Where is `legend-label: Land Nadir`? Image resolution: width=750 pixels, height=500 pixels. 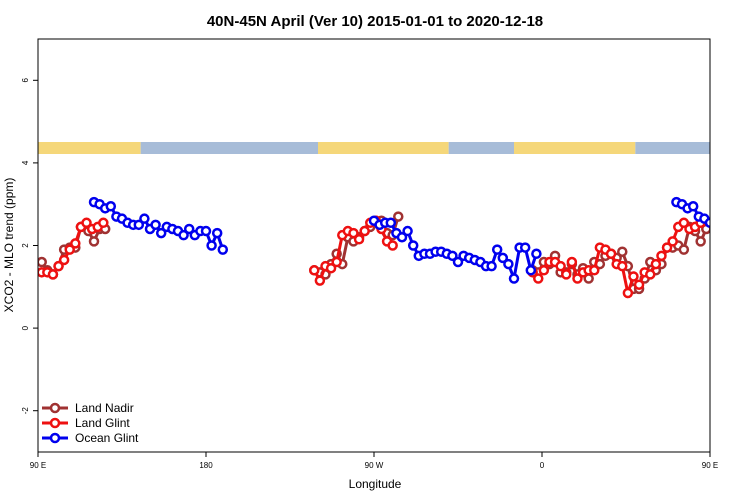
legend-label: Land Nadir is located at coordinates (104, 408).